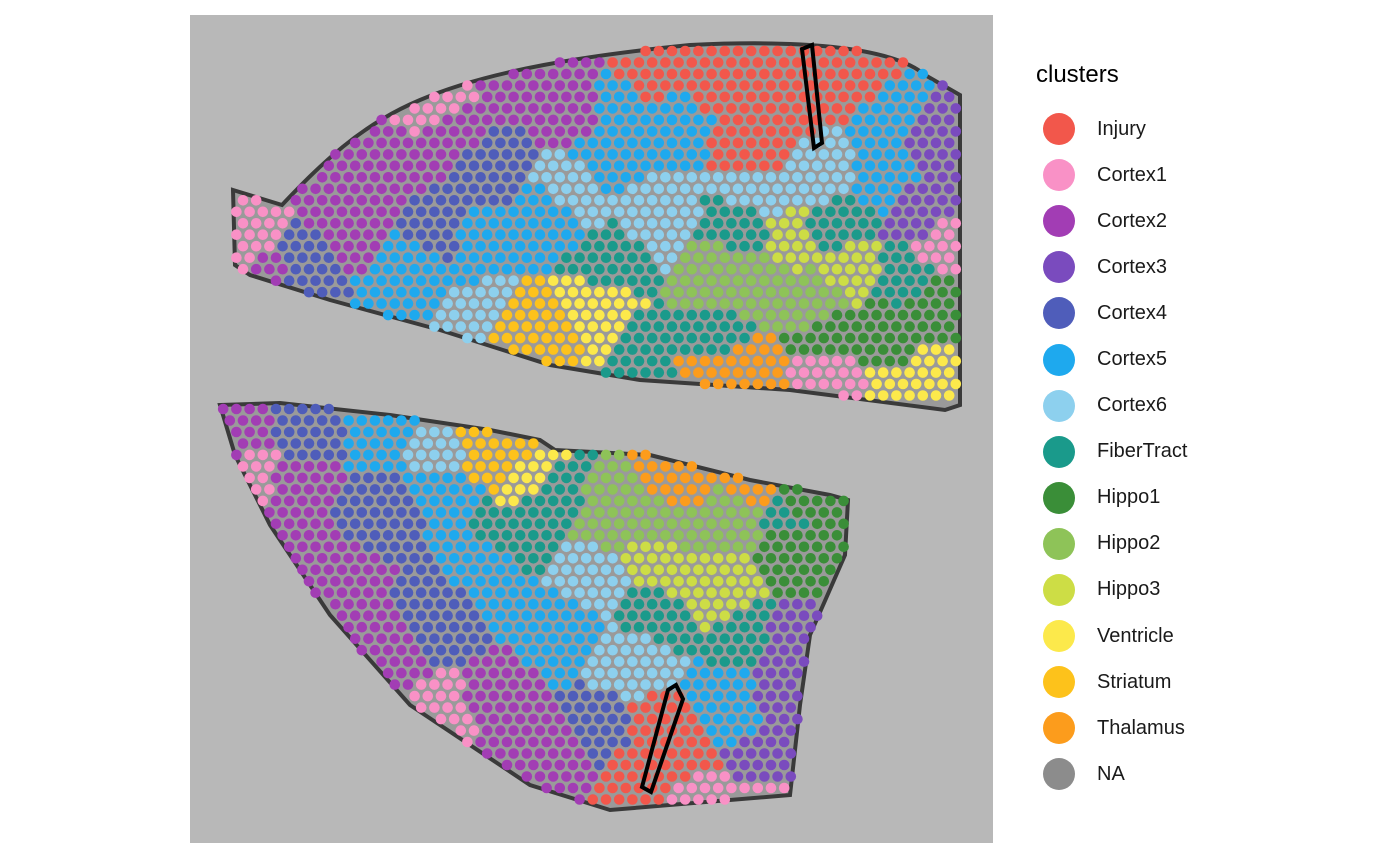 Image resolution: width=1400 pixels, height=865 pixels. I want to click on legend-swatch, so click(1059, 175).